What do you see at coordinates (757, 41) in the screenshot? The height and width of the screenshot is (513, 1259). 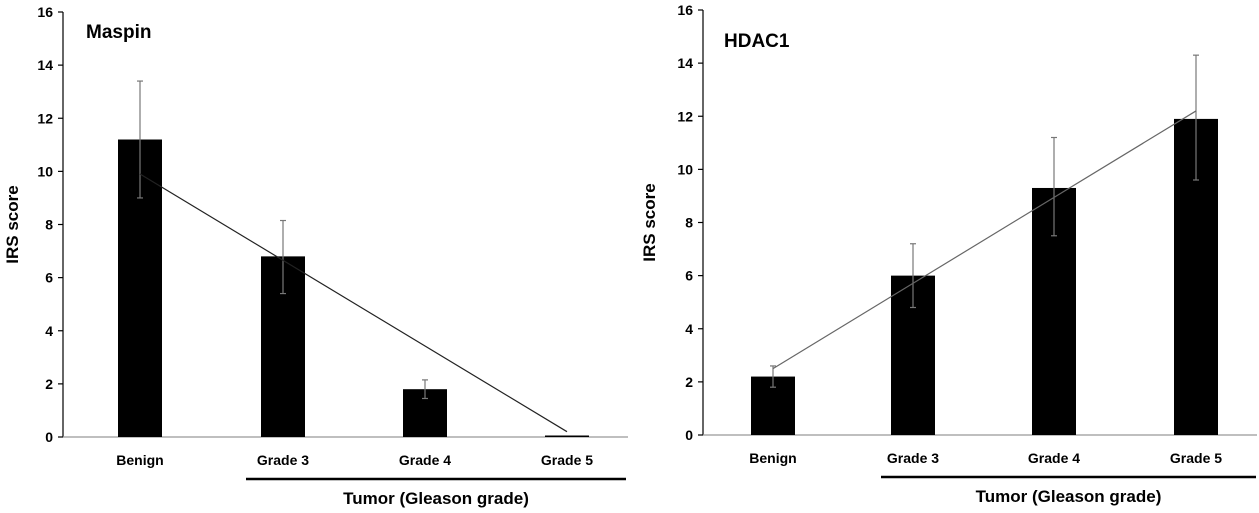 I see `chart-title: HDAC1` at bounding box center [757, 41].